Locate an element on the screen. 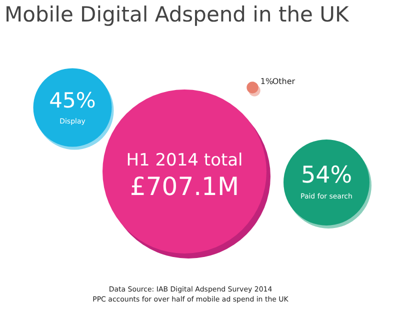 The image size is (400, 321). data-label: 1% is located at coordinates (267, 81).